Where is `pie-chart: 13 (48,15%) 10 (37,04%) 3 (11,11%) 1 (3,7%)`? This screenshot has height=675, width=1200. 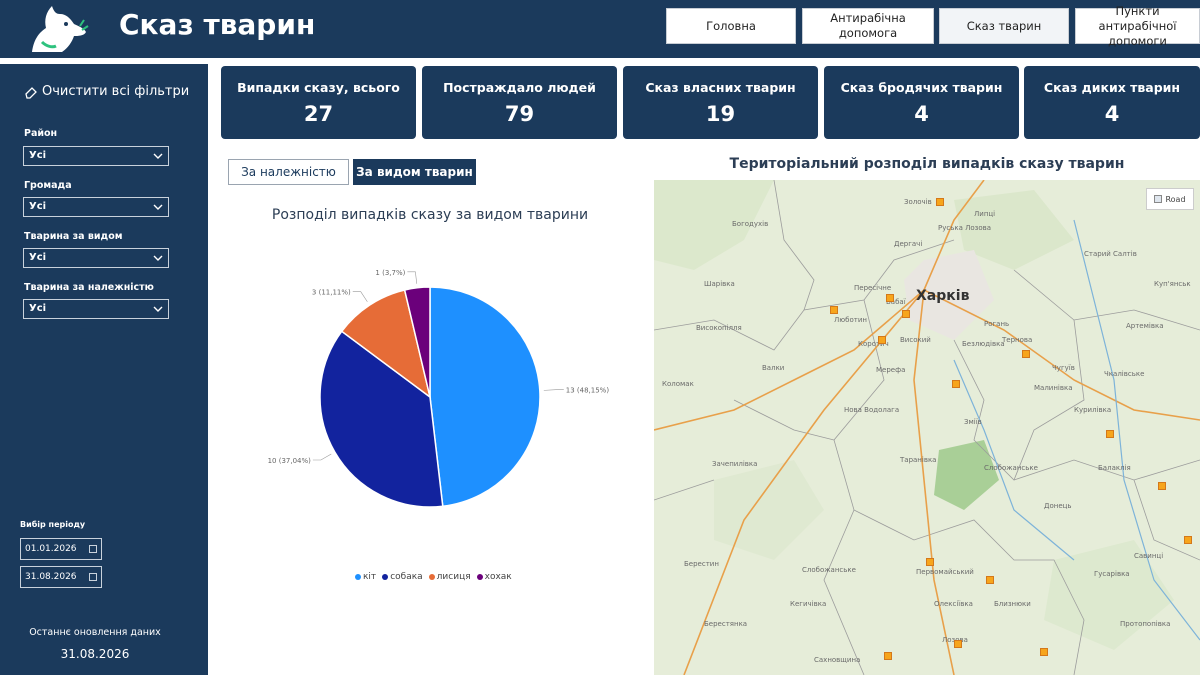 pie-chart: 13 (48,15%) 10 (37,04%) 3 (11,11%) 1 (3,7%) is located at coordinates (439, 388).